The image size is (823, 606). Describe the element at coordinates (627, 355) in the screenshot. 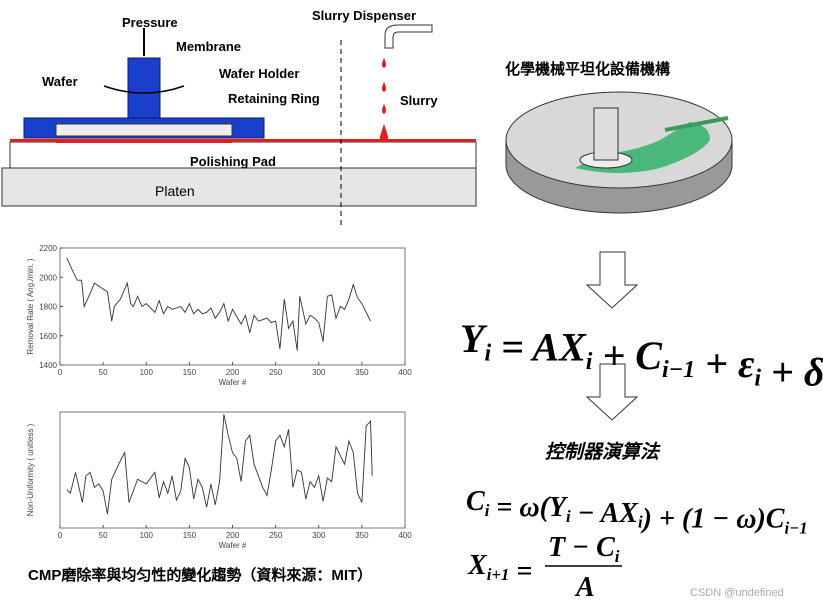

I see `eq-part: + C` at that location.